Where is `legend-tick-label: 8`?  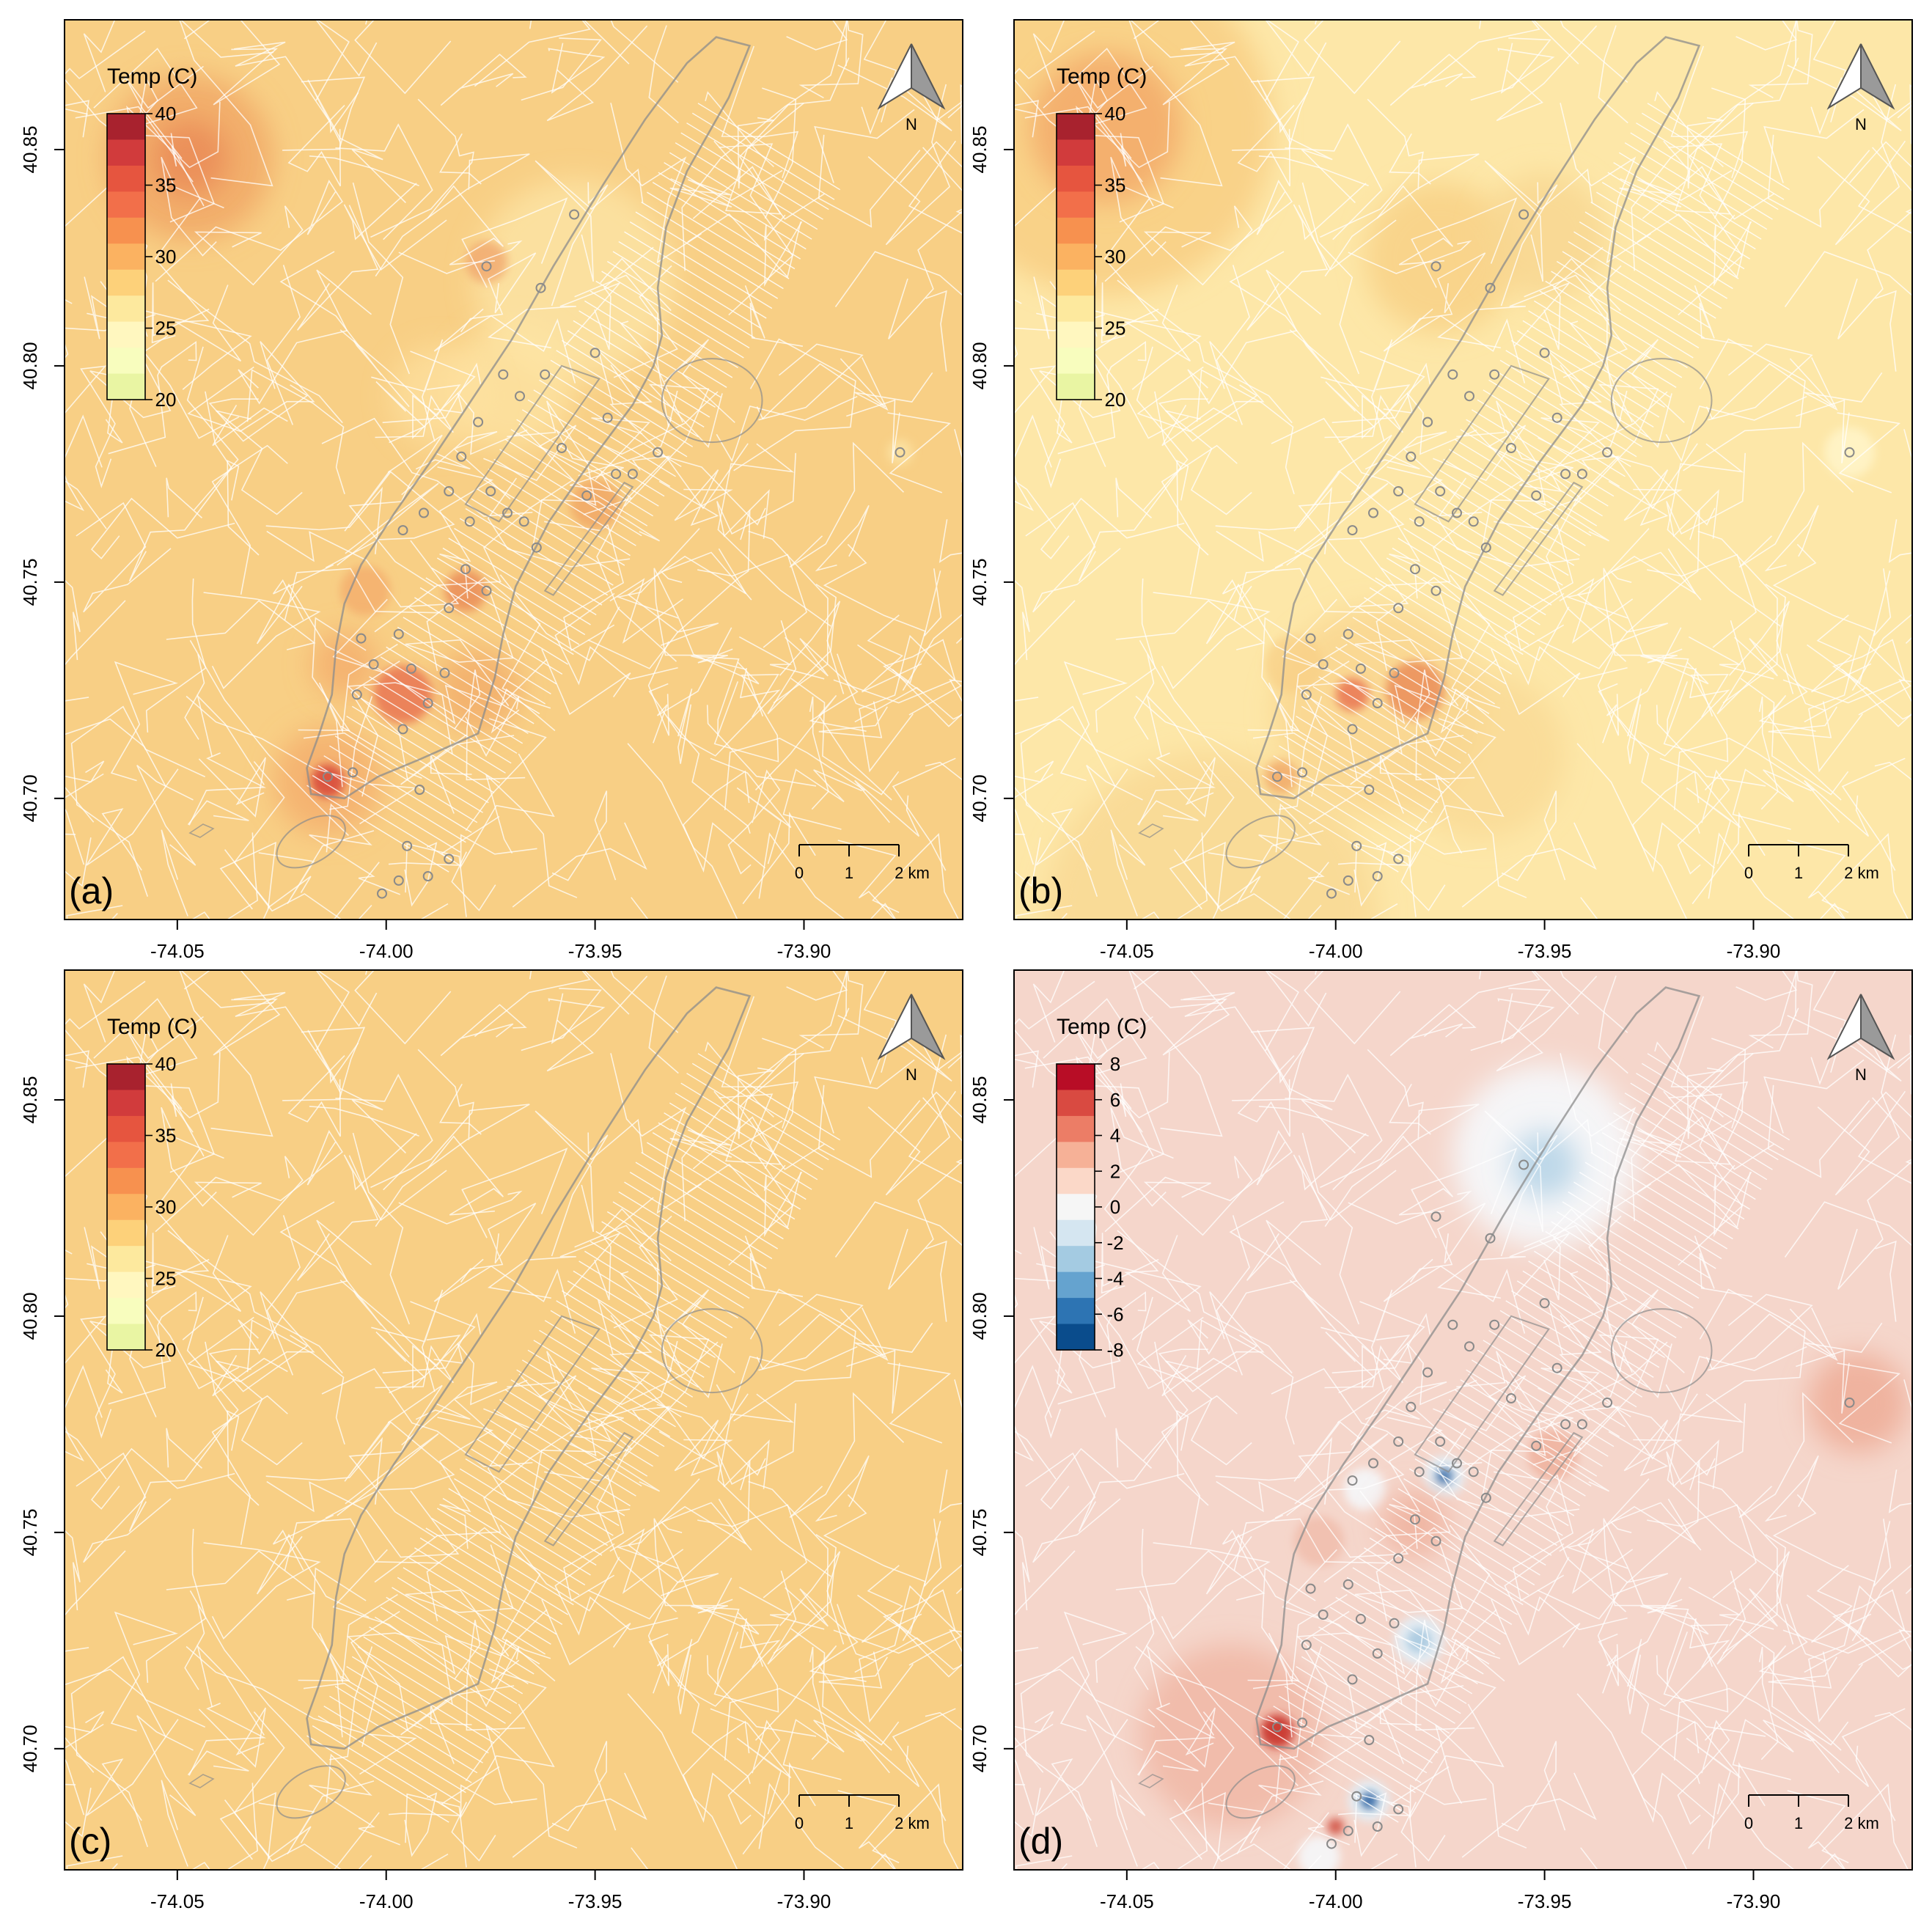 legend-tick-label: 8 is located at coordinates (1115, 1064).